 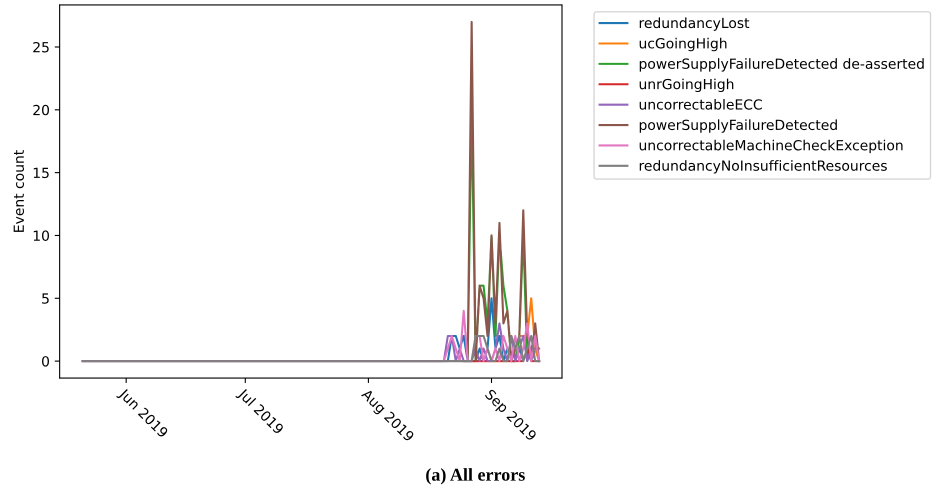 I want to click on y-tick-label: 0, so click(x=46, y=361).